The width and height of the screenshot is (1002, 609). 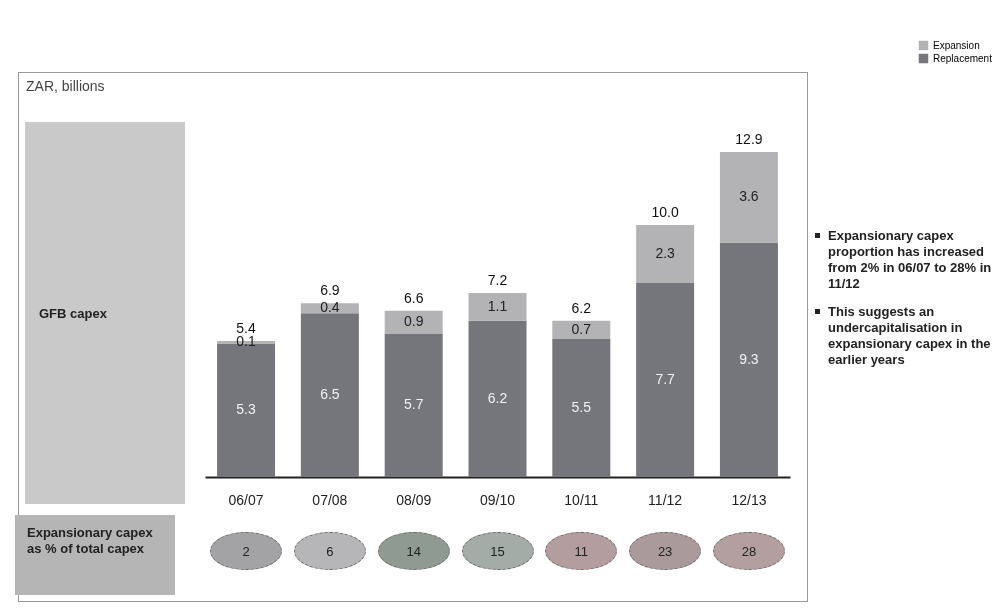 What do you see at coordinates (749, 499) in the screenshot?
I see `x-tick-label: 12/13` at bounding box center [749, 499].